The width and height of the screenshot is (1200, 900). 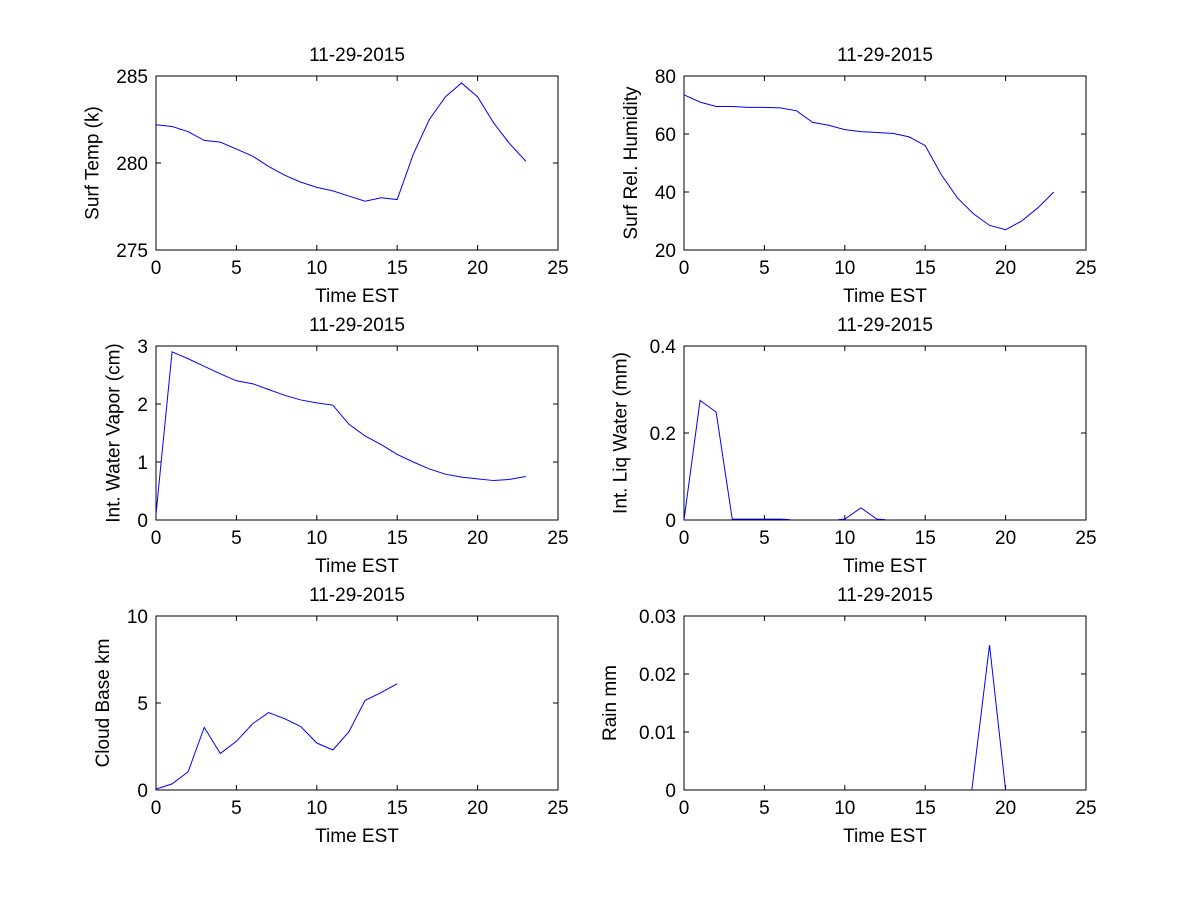 I want to click on y-axis-label: Int. Water Vapor (cm), so click(x=114, y=432).